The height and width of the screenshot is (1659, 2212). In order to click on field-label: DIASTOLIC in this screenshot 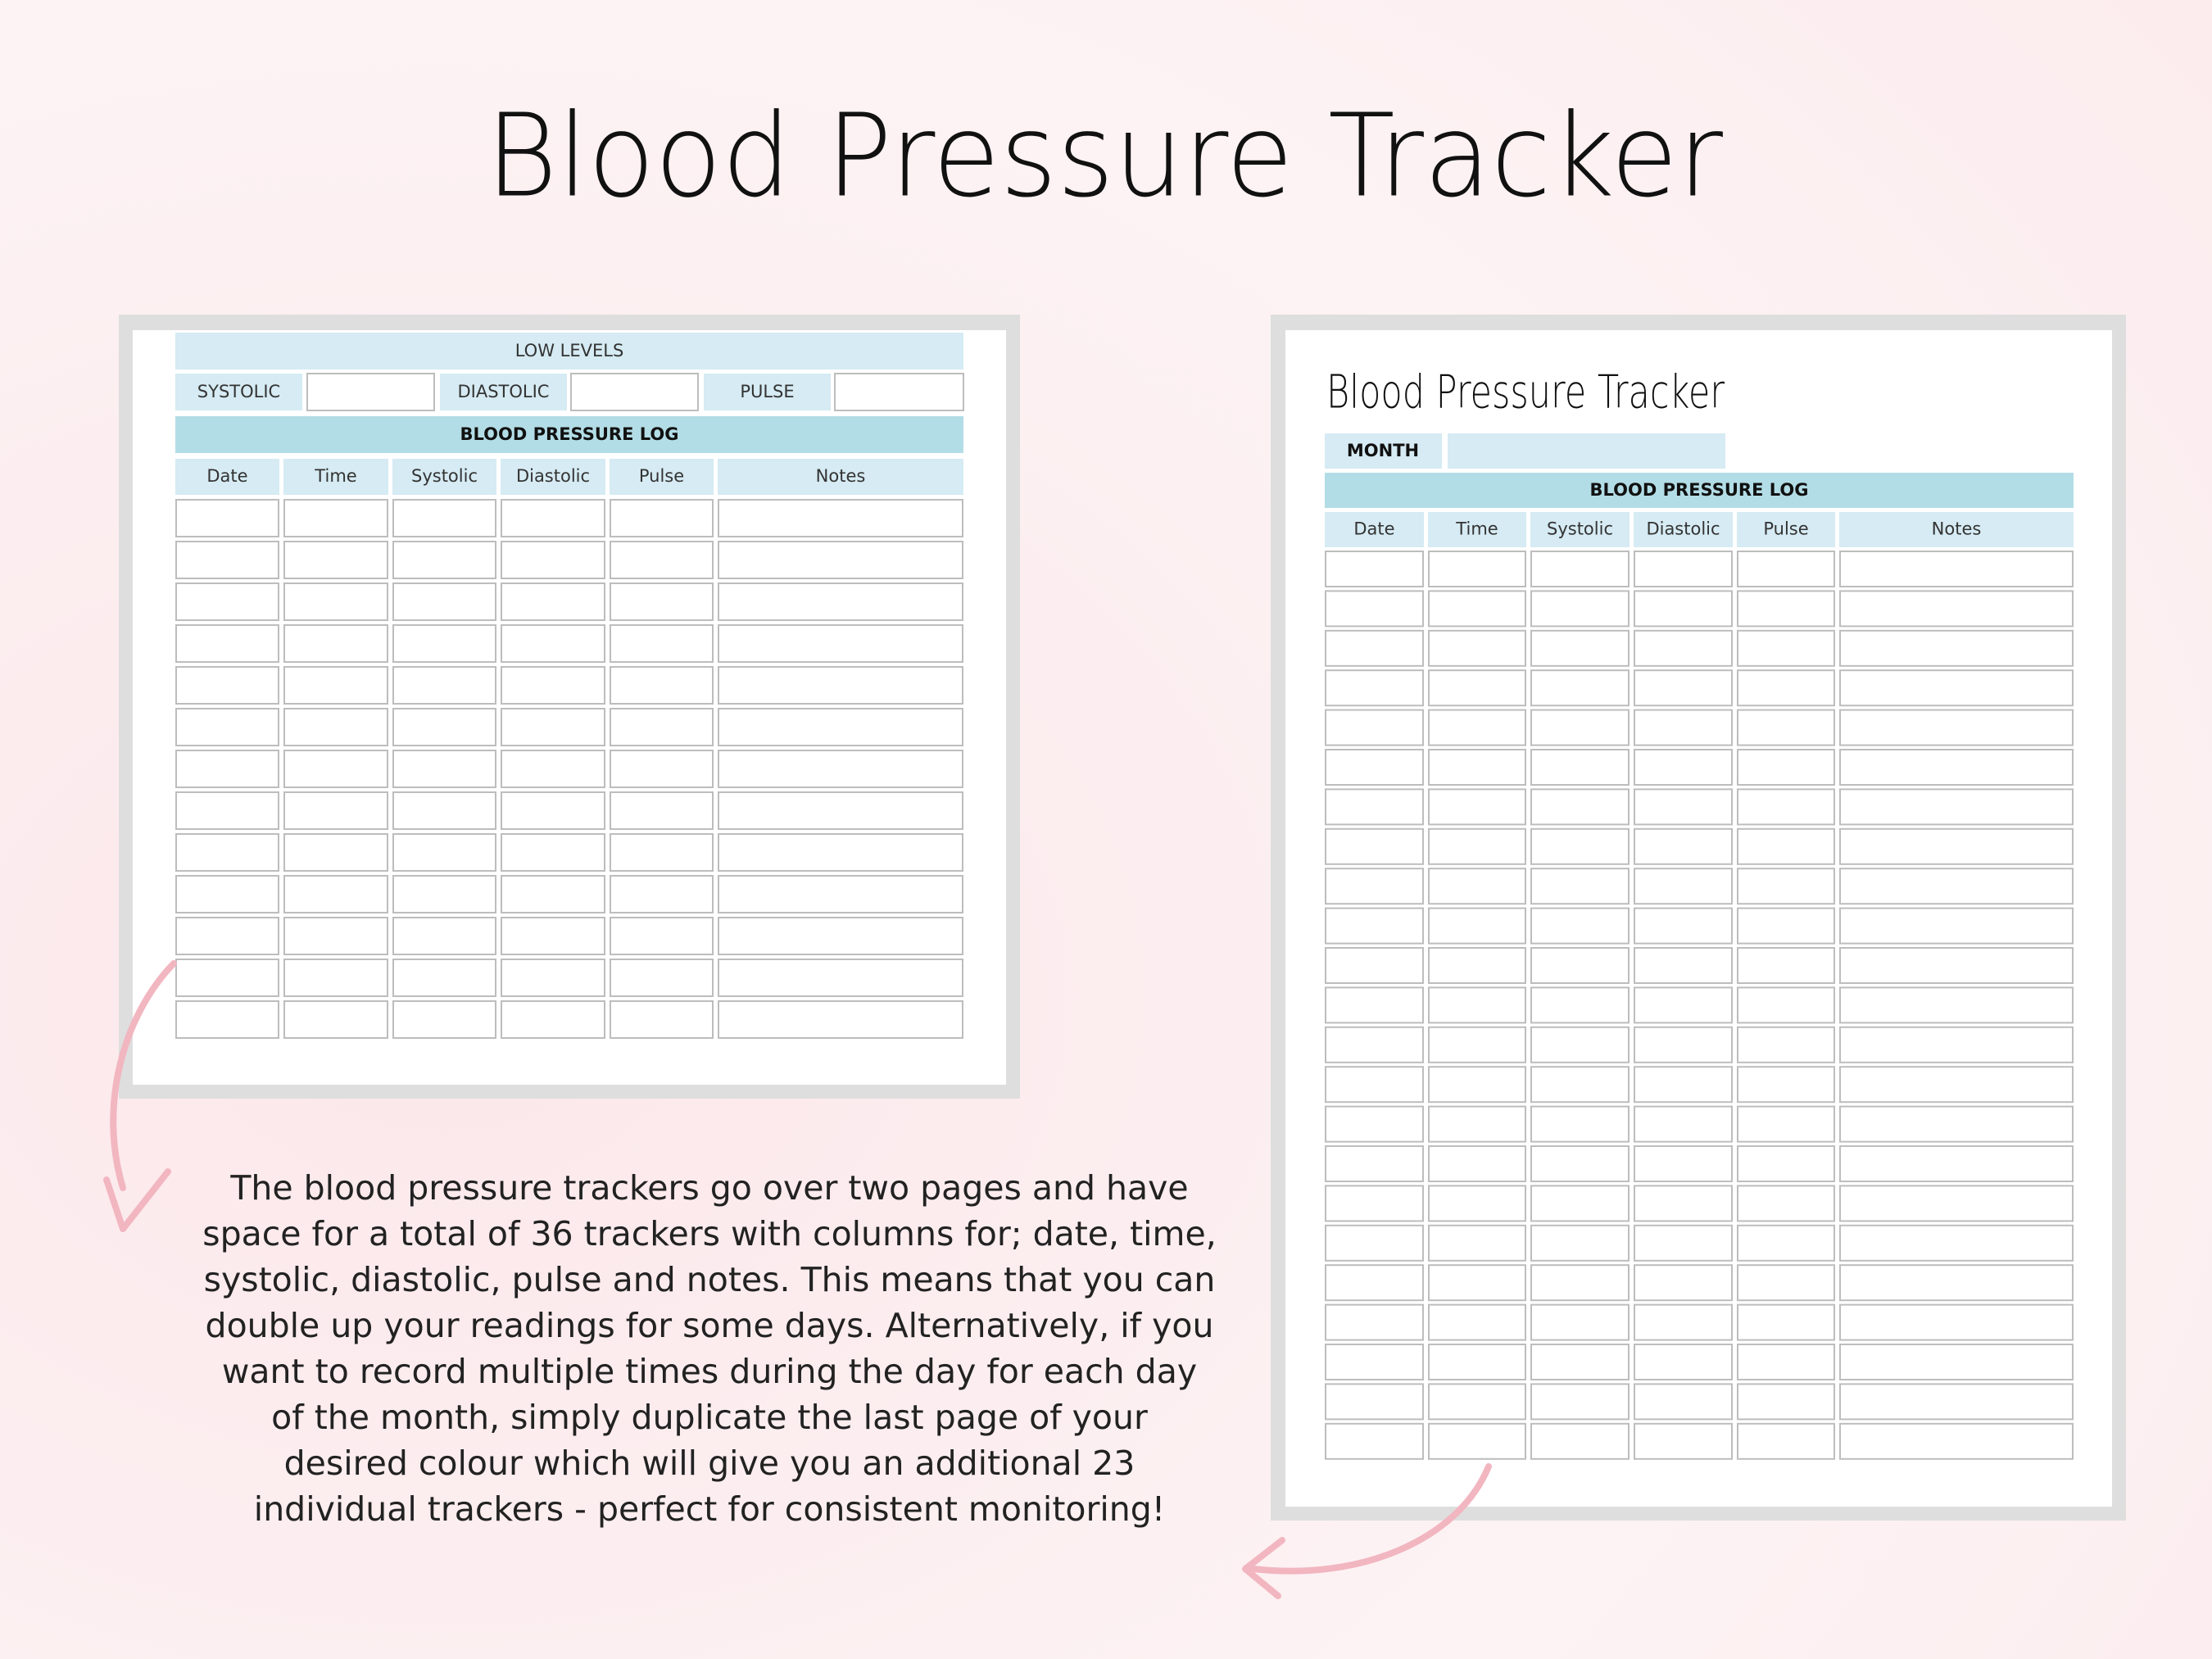, I will do `click(504, 391)`.